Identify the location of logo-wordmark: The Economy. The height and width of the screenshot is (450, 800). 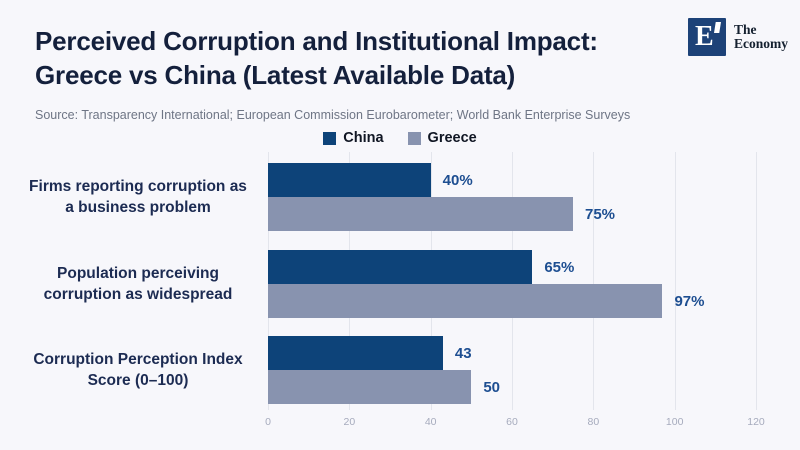
(761, 37).